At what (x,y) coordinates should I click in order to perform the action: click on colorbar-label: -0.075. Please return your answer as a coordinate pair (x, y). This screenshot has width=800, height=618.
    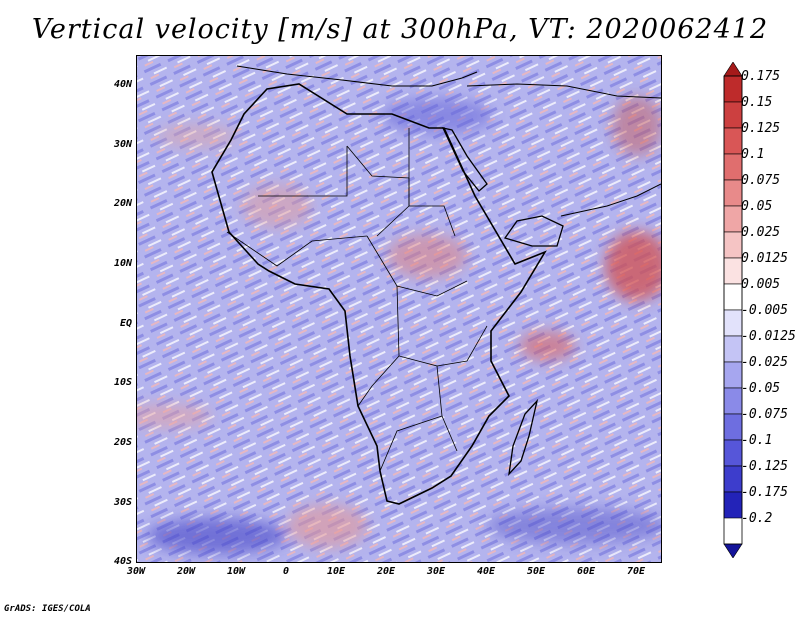
    Looking at the image, I should click on (764, 414).